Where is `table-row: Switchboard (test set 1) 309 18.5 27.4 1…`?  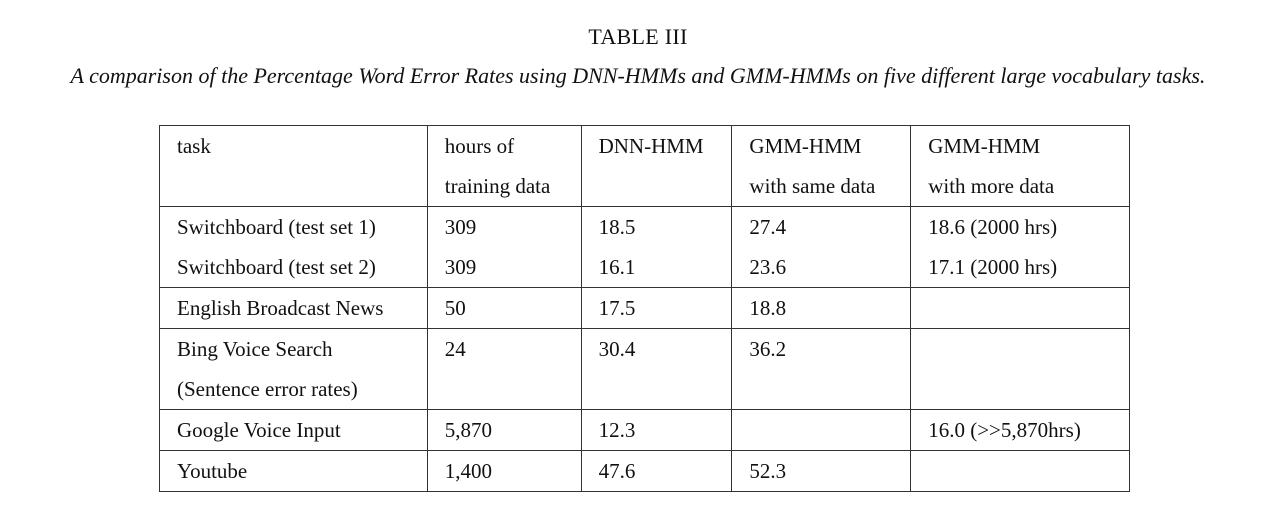
table-row: Switchboard (test set 1) 309 18.5 27.4 1… is located at coordinates (644, 226).